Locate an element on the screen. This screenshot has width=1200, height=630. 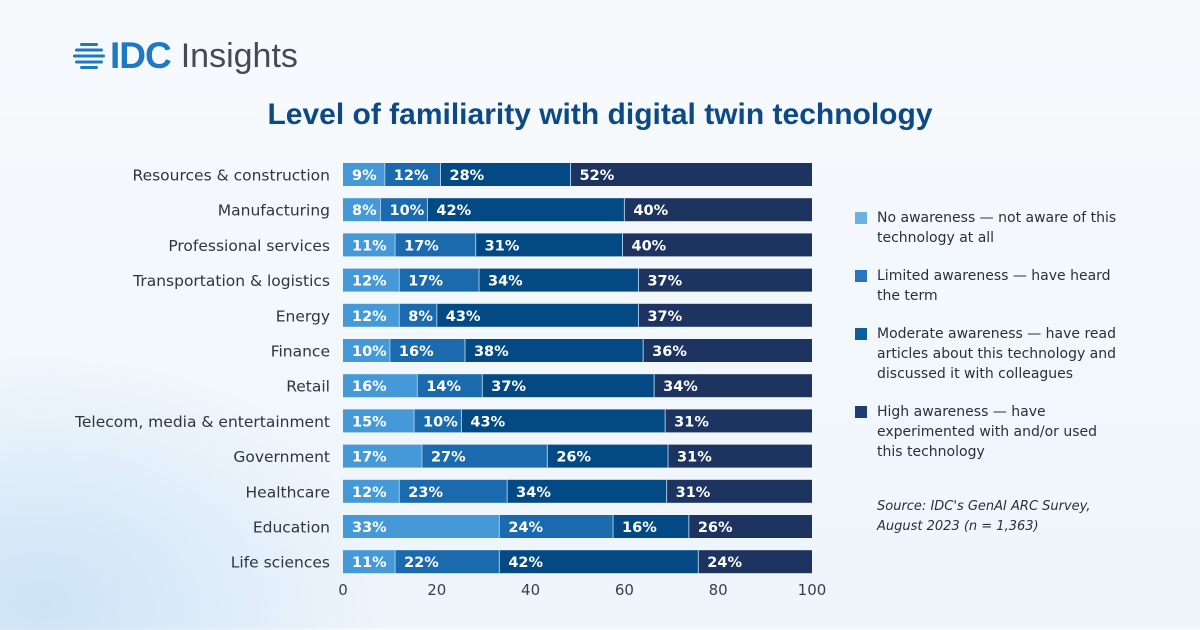
category-label: Professional services is located at coordinates (249, 246).